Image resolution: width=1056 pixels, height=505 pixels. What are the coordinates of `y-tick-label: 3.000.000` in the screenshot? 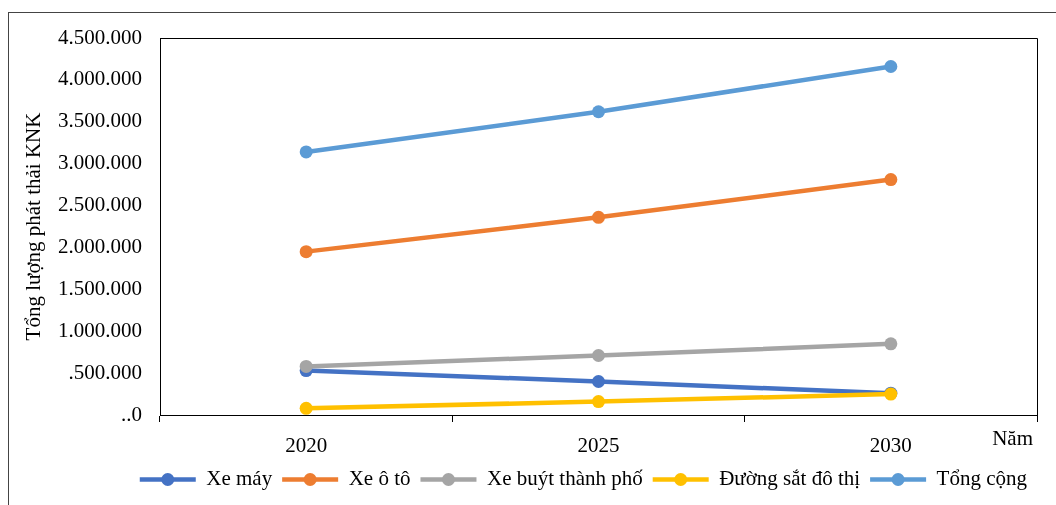 It's located at (100, 162).